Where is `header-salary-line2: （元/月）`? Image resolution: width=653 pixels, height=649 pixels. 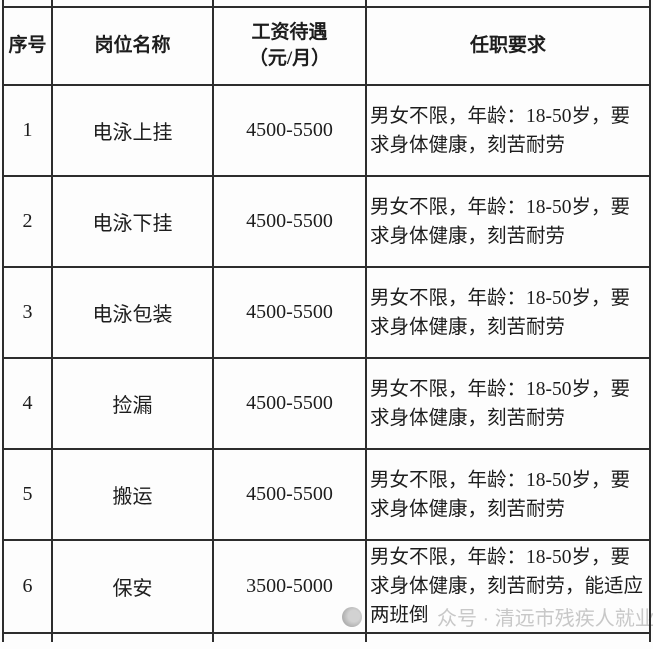
header-salary-line2: （元/月） is located at coordinates (289, 58).